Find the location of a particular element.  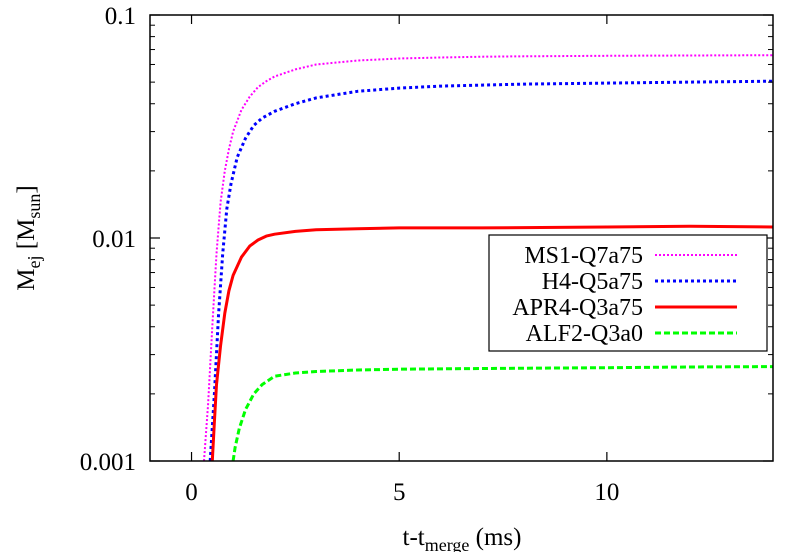

y-axis-title-mid: [M is located at coordinates (26, 237).